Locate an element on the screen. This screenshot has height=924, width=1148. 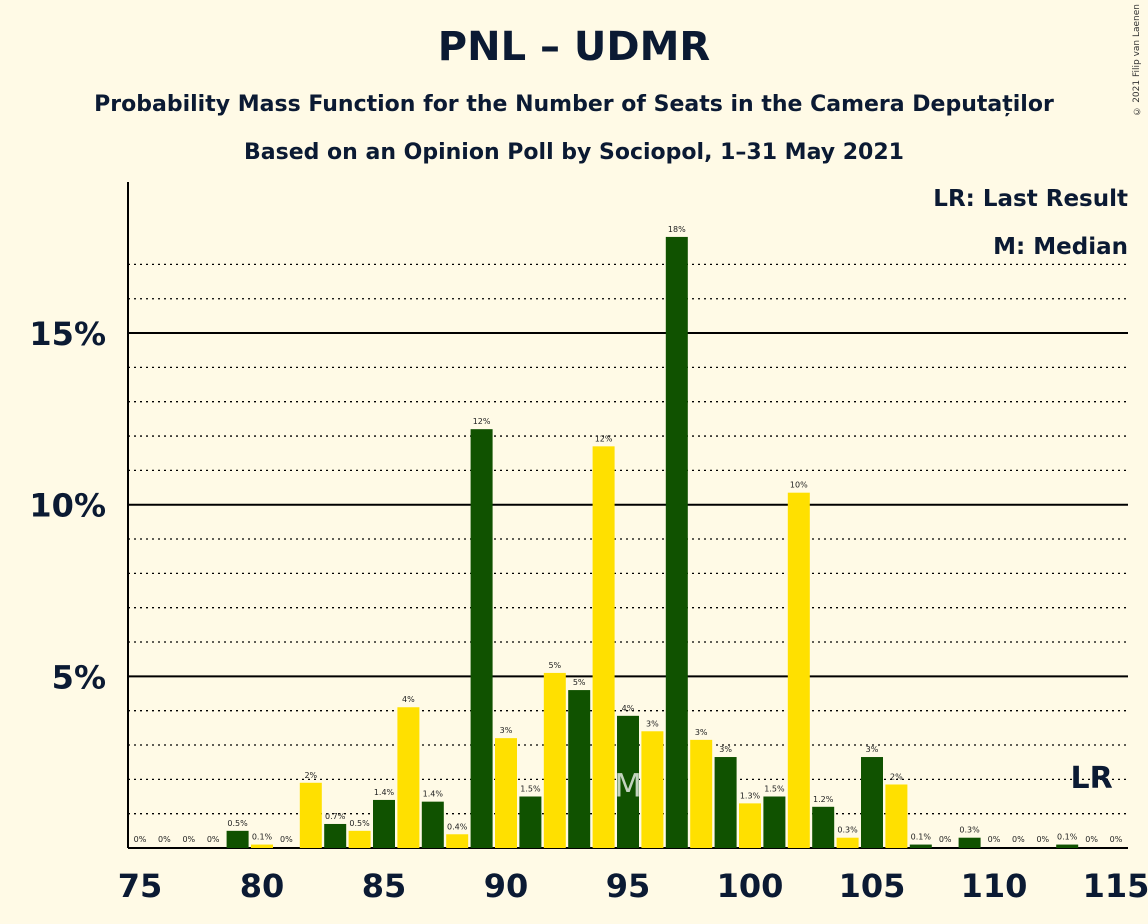
x-tick-label: 95 is located at coordinates (628, 886).